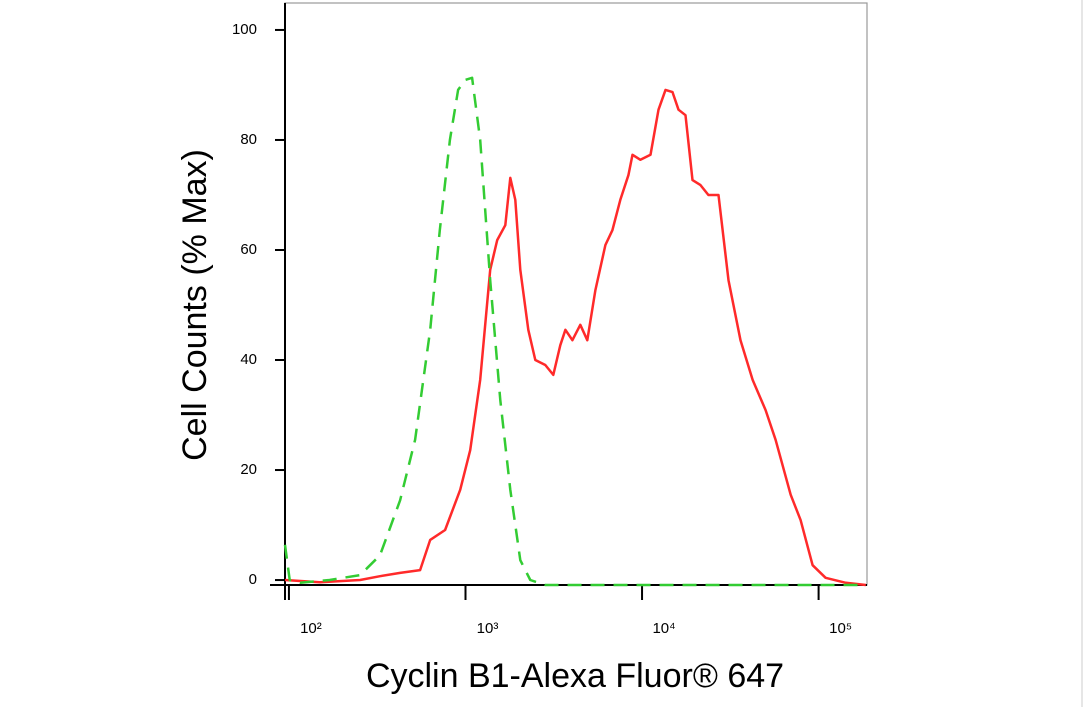 The image size is (1090, 707). What do you see at coordinates (248, 249) in the screenshot?
I see `y-tick-label: 60` at bounding box center [248, 249].